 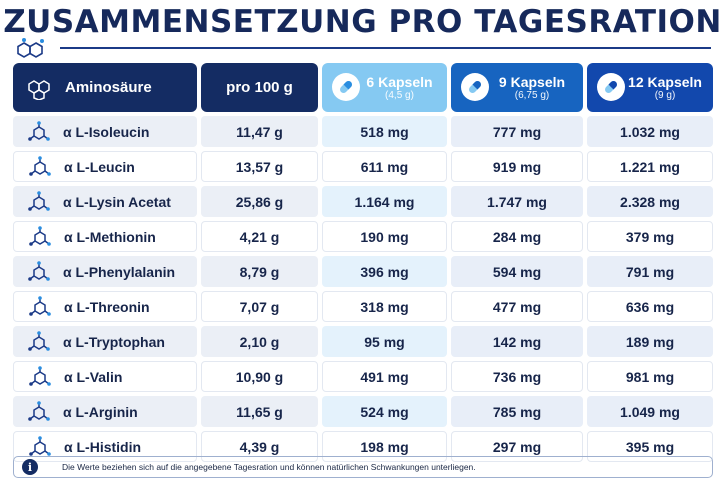 What do you see at coordinates (532, 95) in the screenshot?
I see `header-9-sub: (6,75 g)` at bounding box center [532, 95].